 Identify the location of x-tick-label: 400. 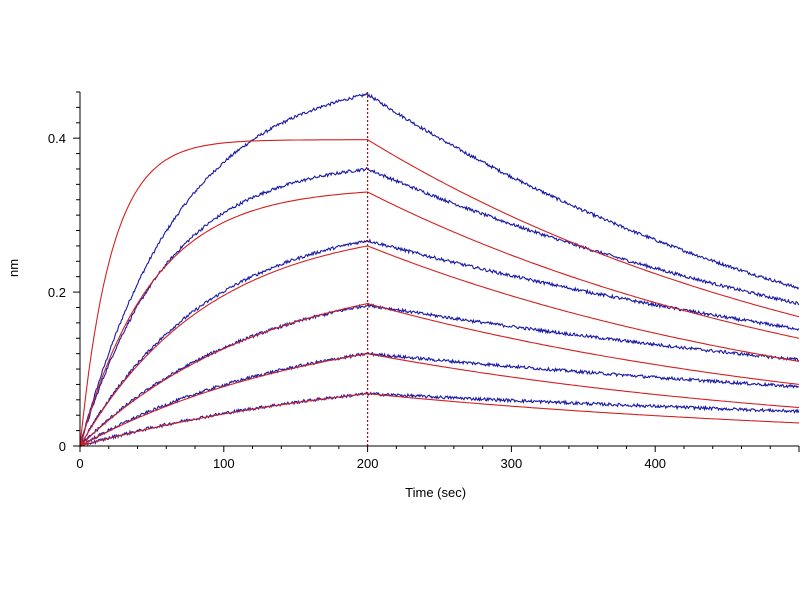
(655, 463).